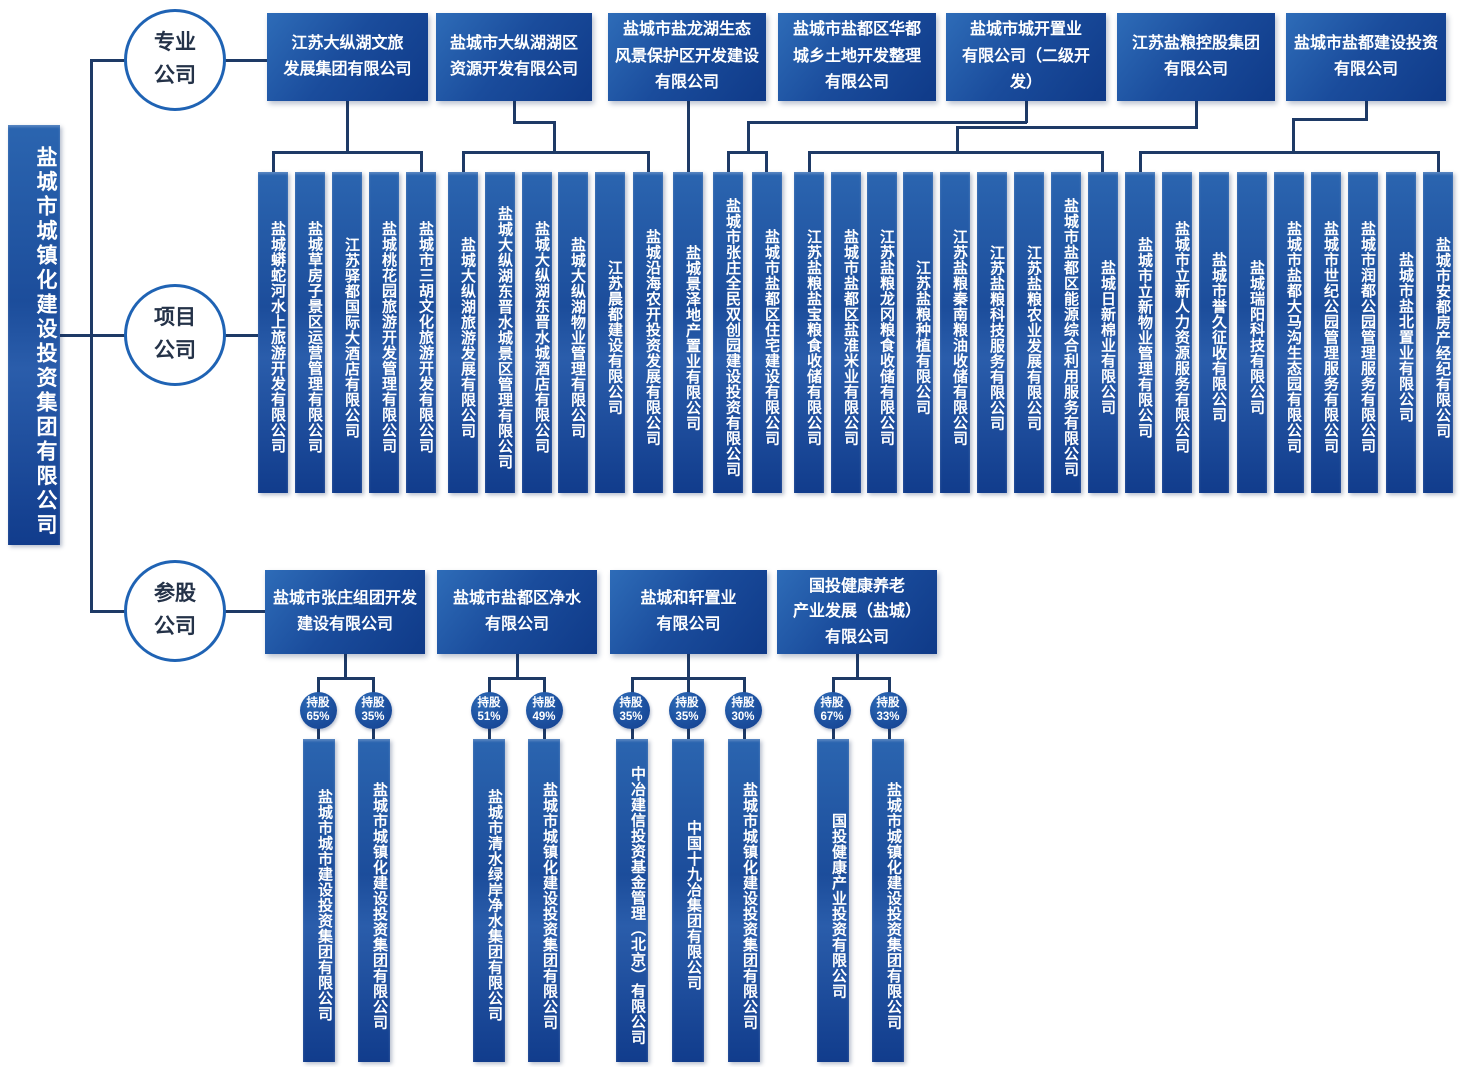 Image resolution: width=1465 pixels, height=1067 pixels. Describe the element at coordinates (728, 332) in the screenshot. I see `project-company-bar: 盐城市张庄全民双创园建设投资有限公司` at that location.